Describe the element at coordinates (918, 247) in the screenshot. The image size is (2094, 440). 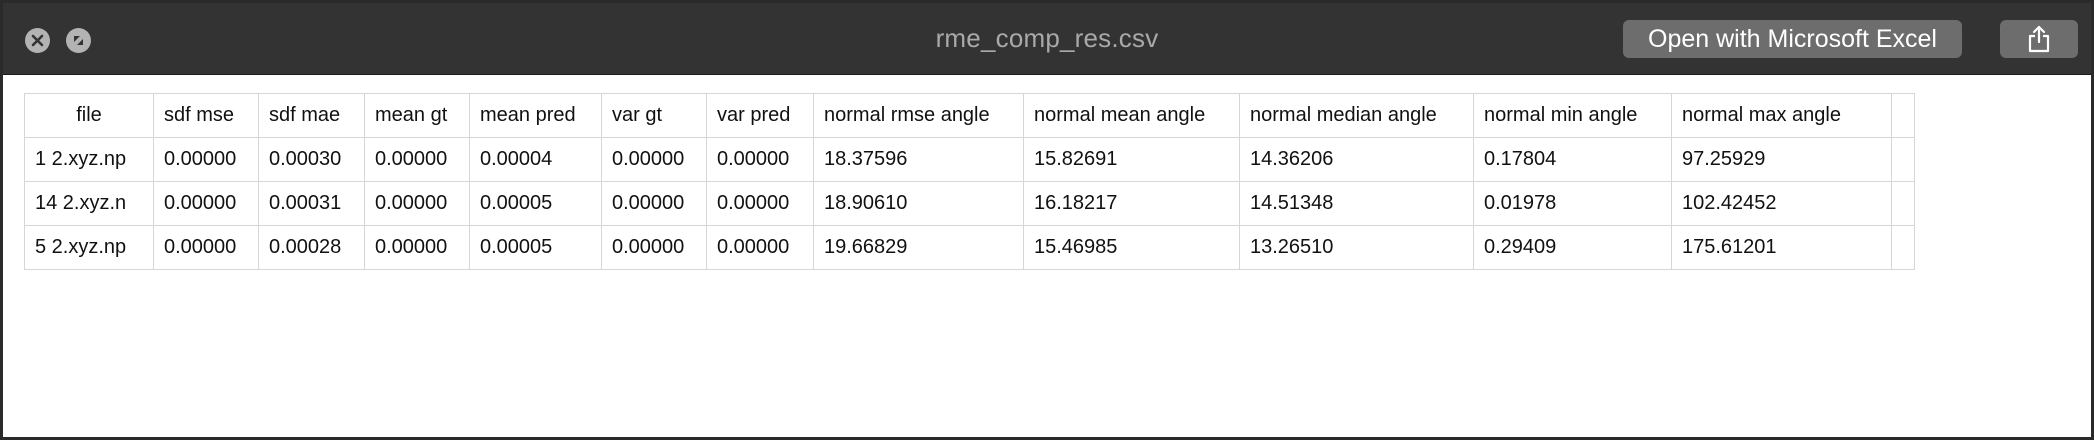
I see `table-cell: 19.66829` at that location.